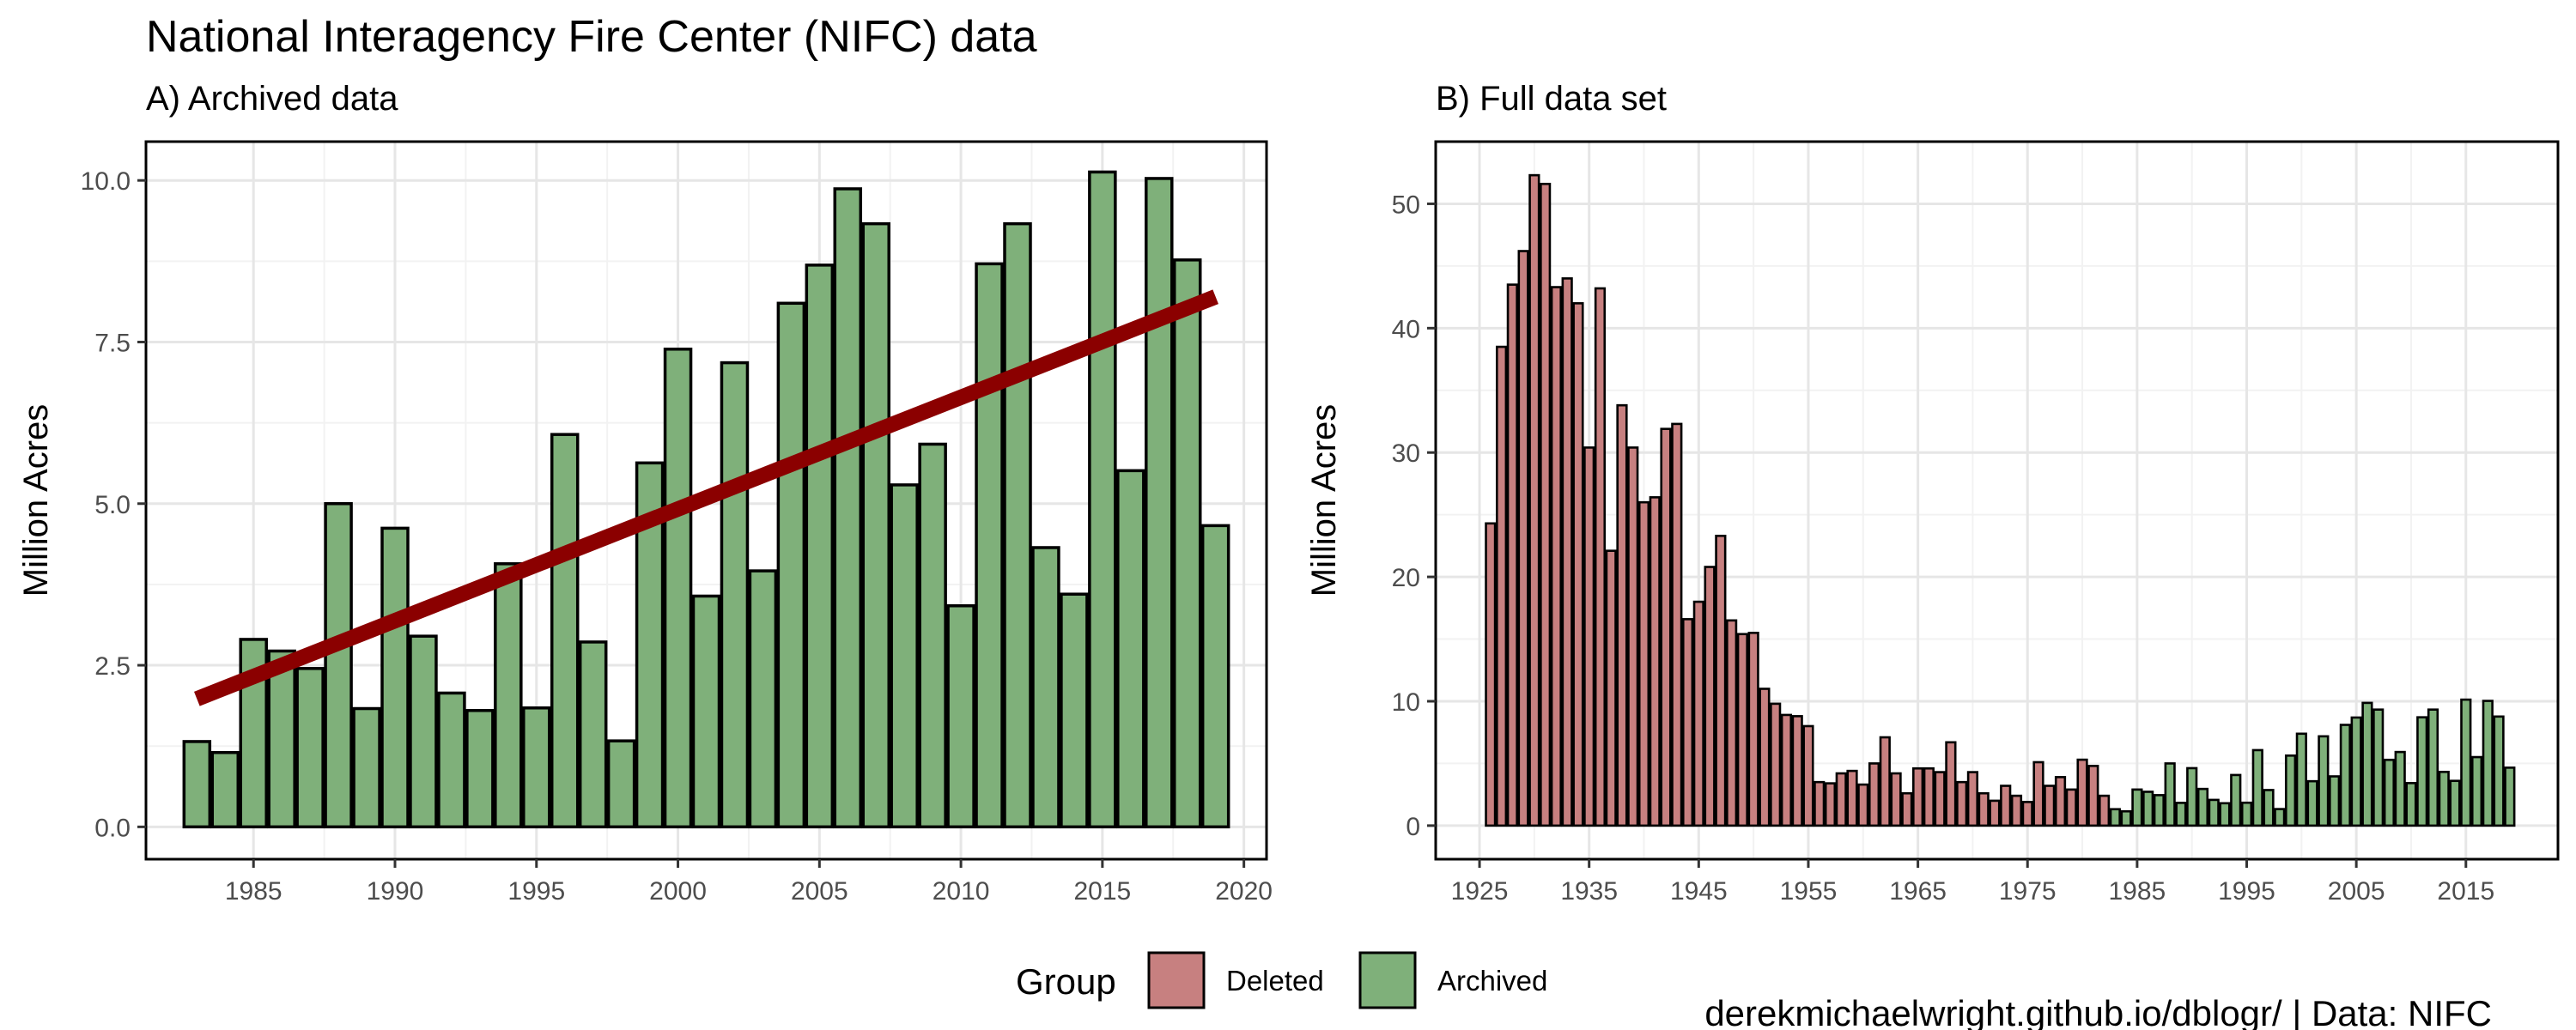 The height and width of the screenshot is (1030, 2576). What do you see at coordinates (2345, 775) in the screenshot?
I see `panel-b-bar-2004` at bounding box center [2345, 775].